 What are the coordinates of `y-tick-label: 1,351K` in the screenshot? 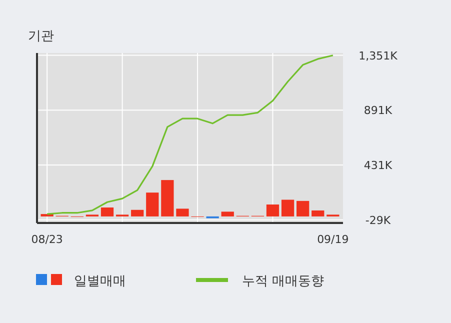 It's located at (378, 55).